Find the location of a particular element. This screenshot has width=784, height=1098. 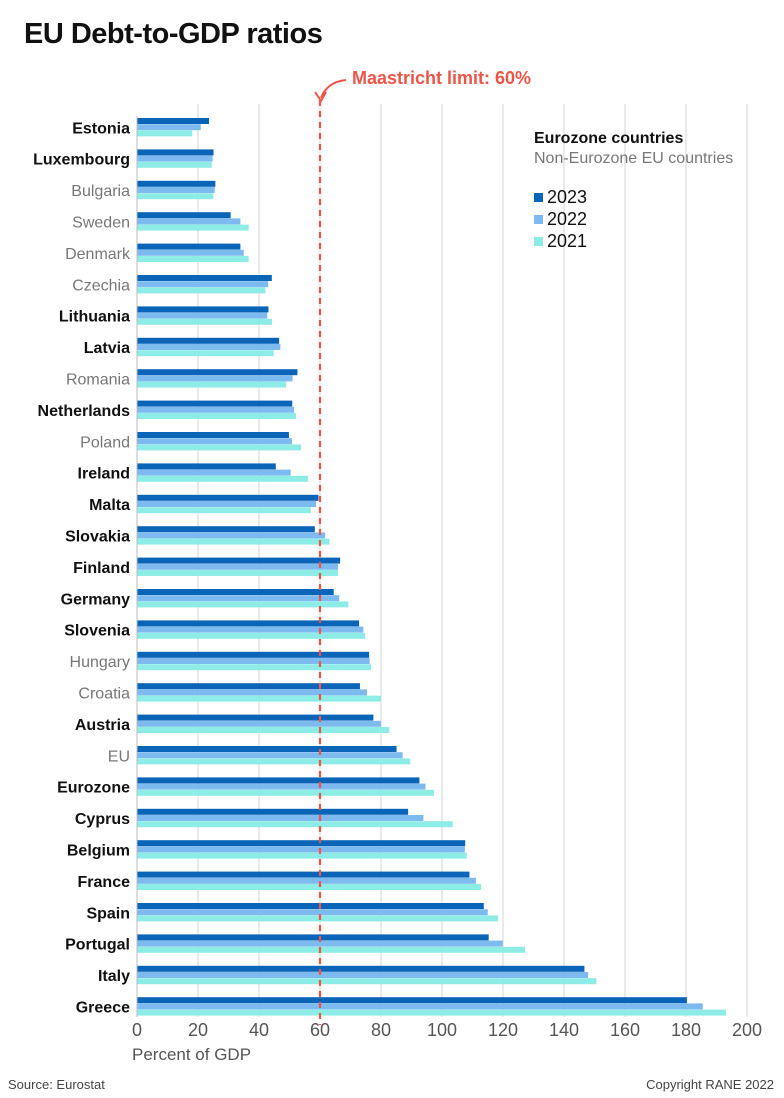

category-label-slovenia: Slovenia is located at coordinates (97, 631).